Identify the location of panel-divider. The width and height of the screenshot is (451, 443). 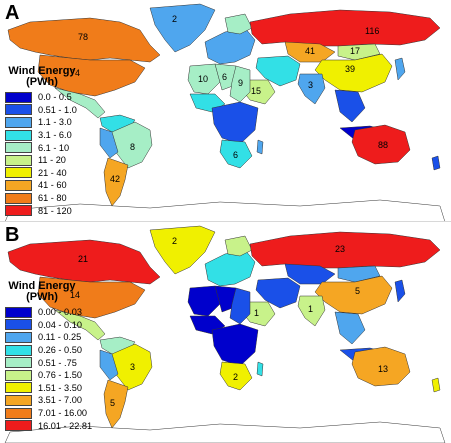
(225, 221).